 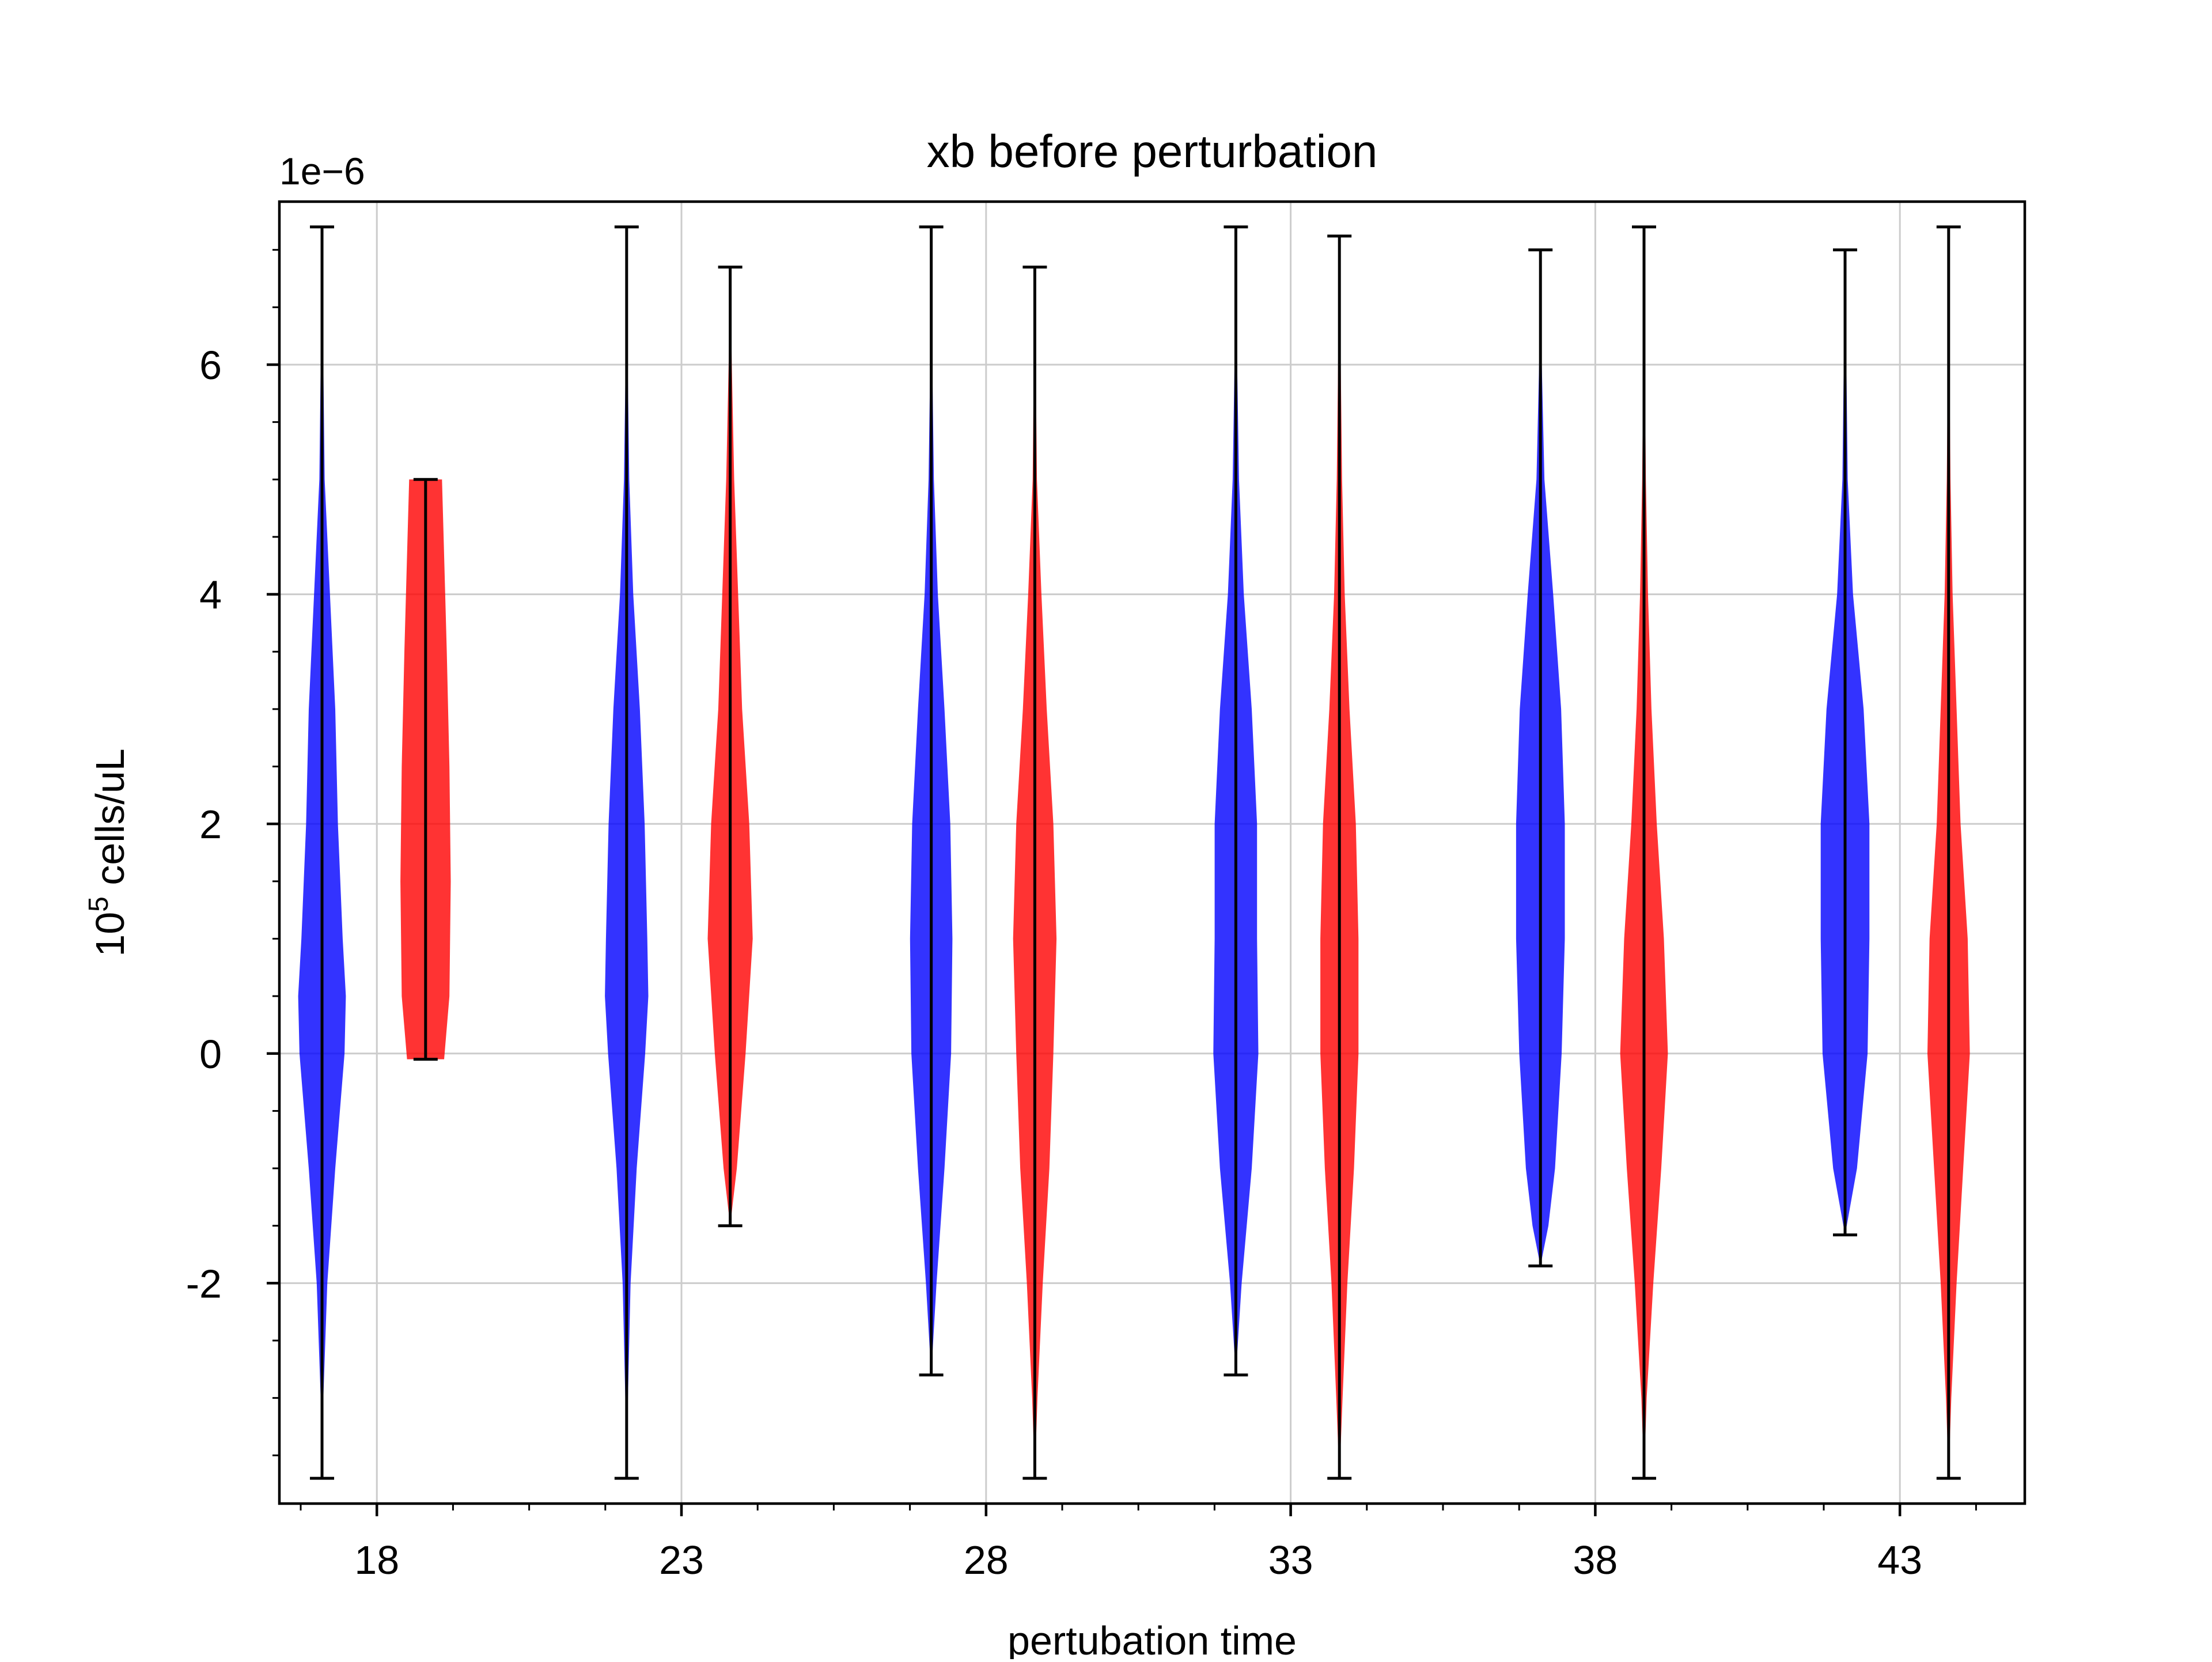 I want to click on y-axis-label-exponent: 5, so click(x=99, y=904).